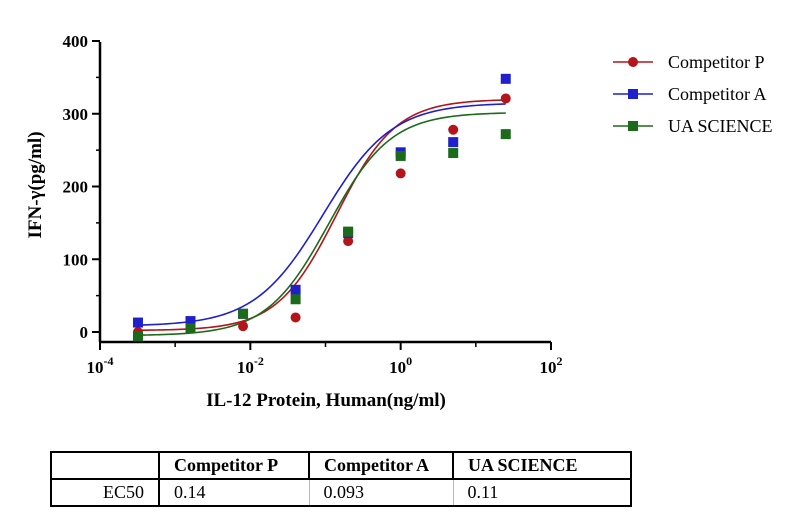 This screenshot has height=520, width=810. What do you see at coordinates (100, 365) in the screenshot?
I see `x-tick-label: 10⁻⁴` at bounding box center [100, 365].